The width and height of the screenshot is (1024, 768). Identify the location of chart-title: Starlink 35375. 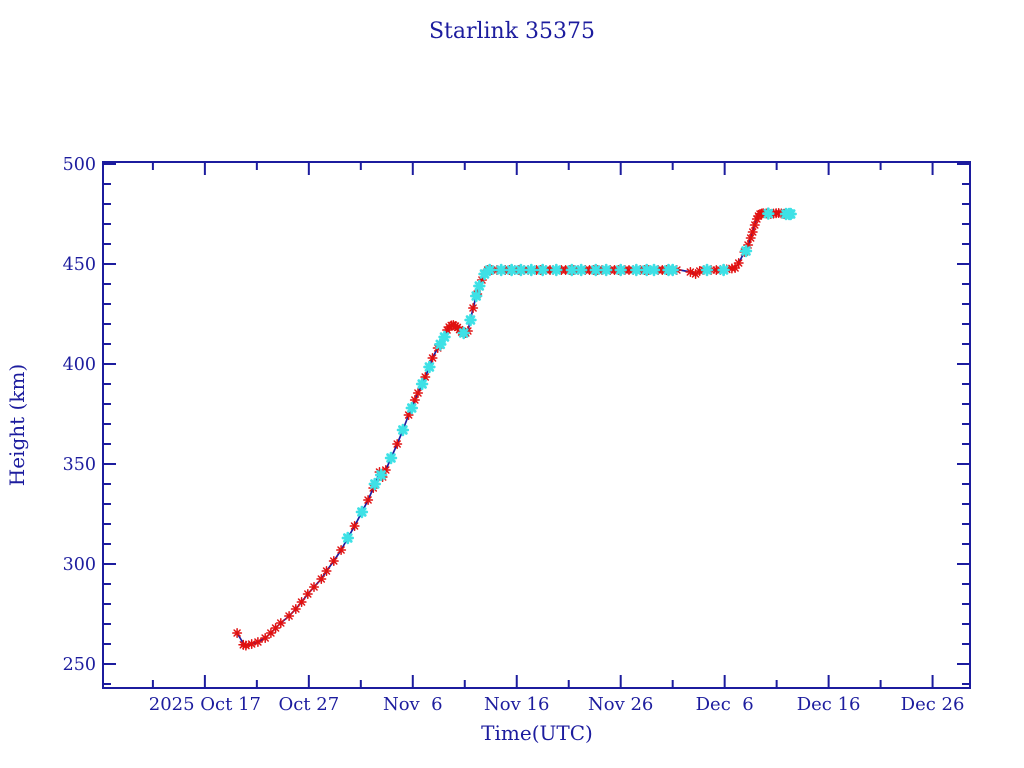
(512, 31).